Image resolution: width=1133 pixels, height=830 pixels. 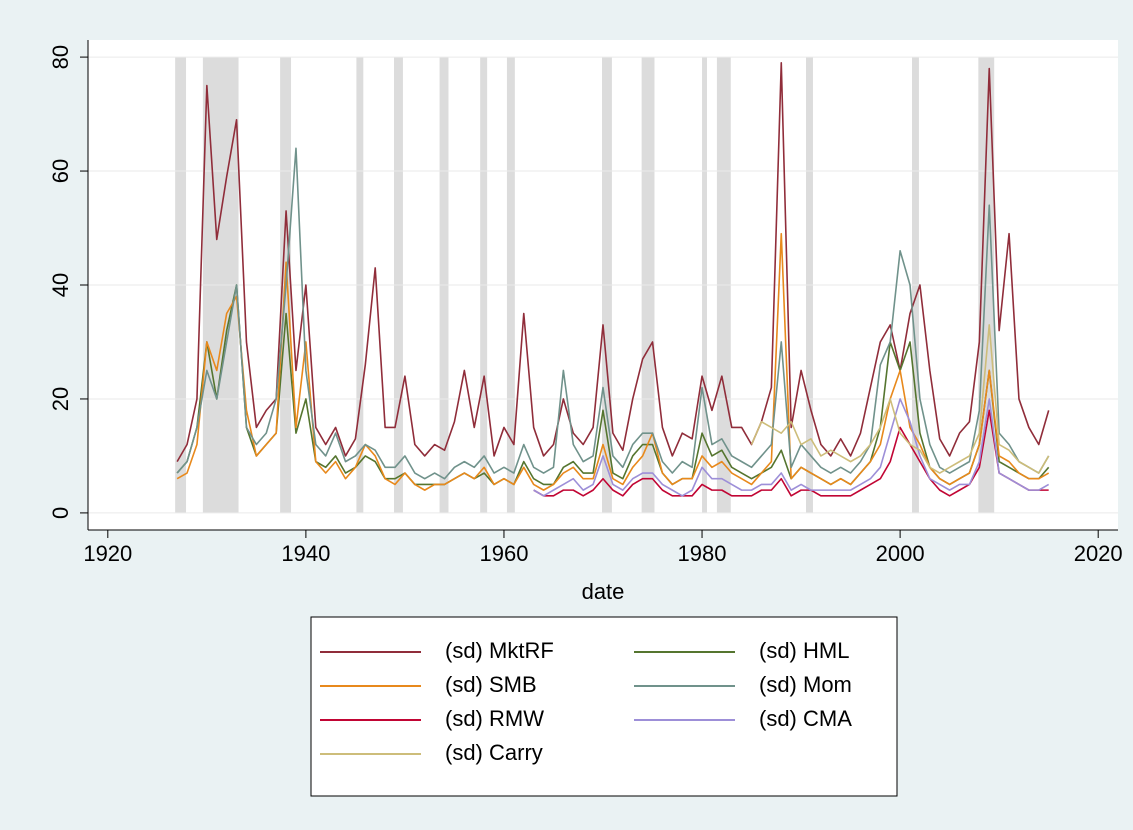 I want to click on x-tick-label: 1960, so click(x=503, y=553).